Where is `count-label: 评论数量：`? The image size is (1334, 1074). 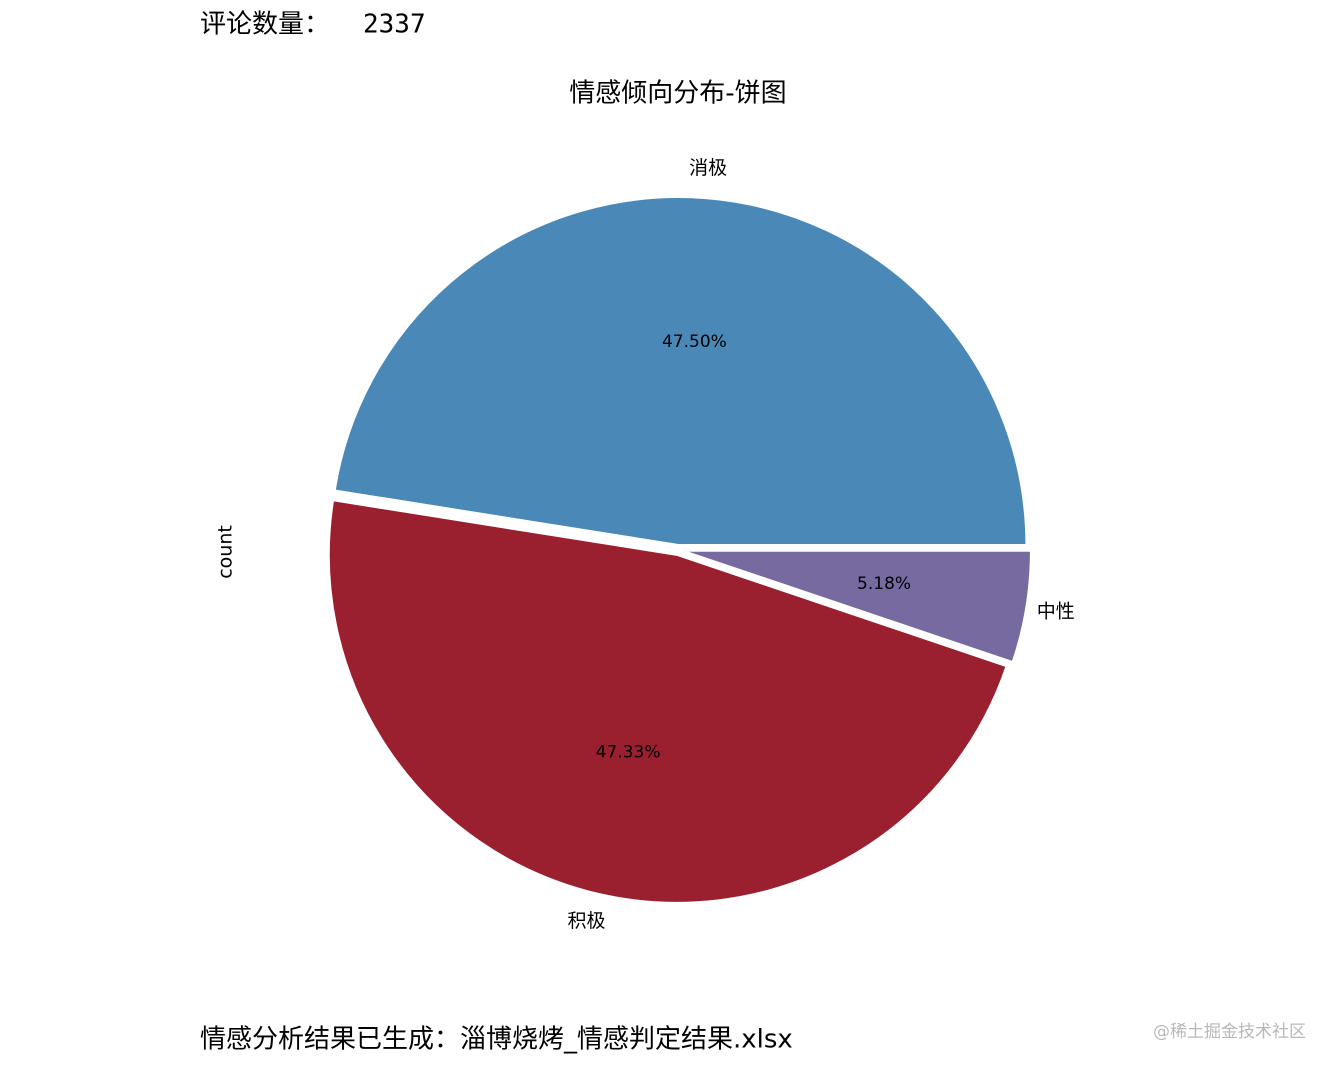
count-label: 评论数量： is located at coordinates (265, 25).